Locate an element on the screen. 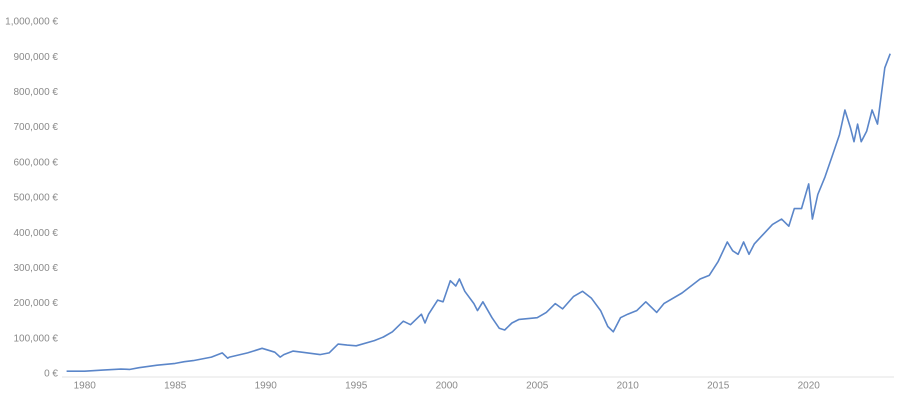 The width and height of the screenshot is (900, 400). y-tick-label: 400,000 € is located at coordinates (36, 233).